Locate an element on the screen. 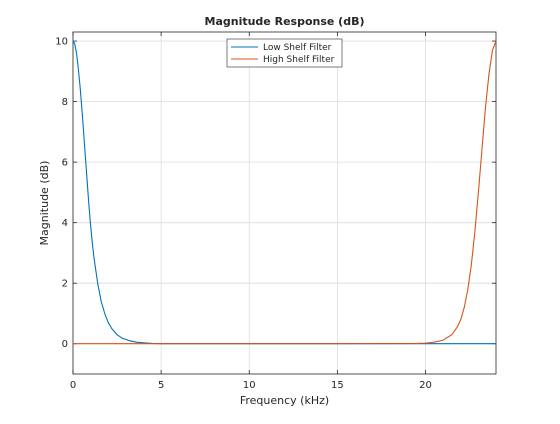 The image size is (560, 424). legend-label: Low Shelf Filter is located at coordinates (297, 48).